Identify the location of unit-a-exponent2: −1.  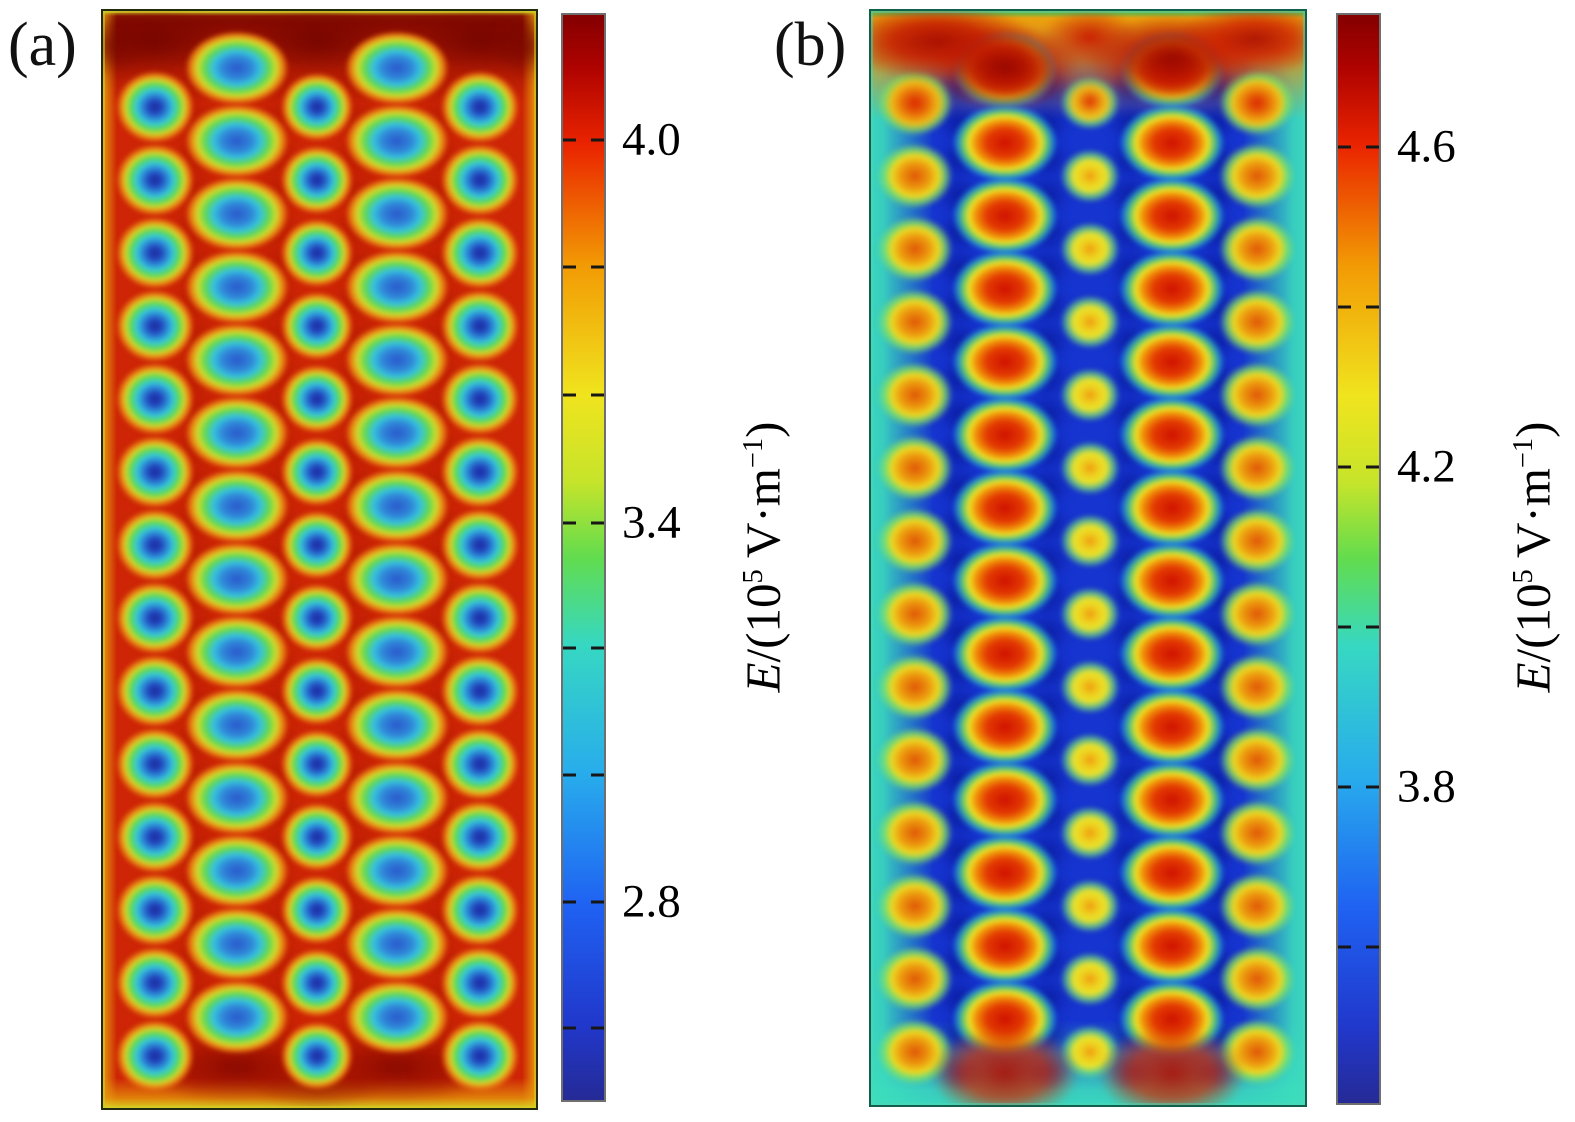
(754, 453).